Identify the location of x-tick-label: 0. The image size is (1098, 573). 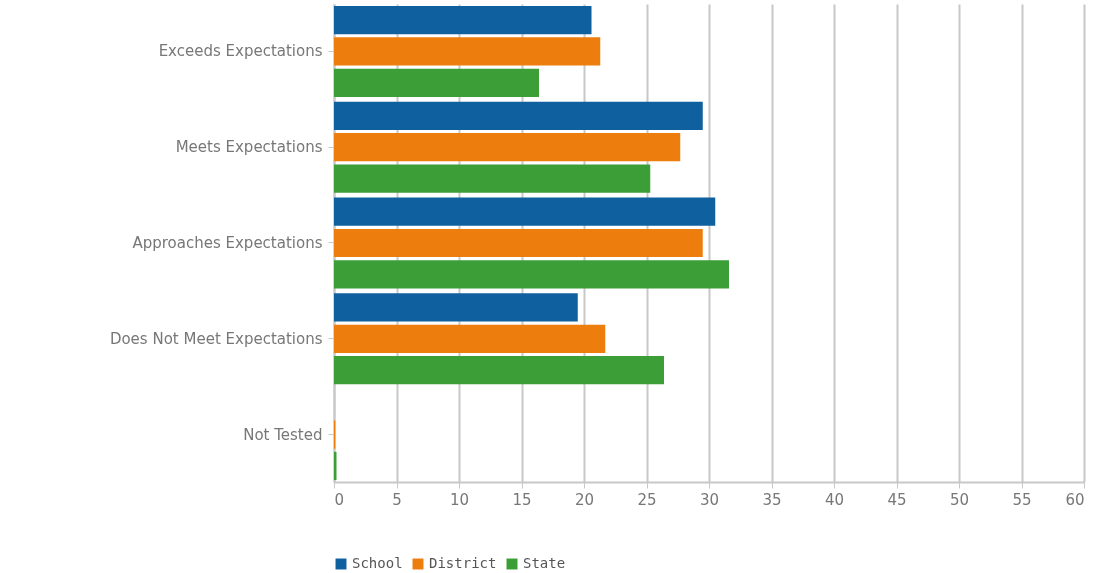
(339, 499).